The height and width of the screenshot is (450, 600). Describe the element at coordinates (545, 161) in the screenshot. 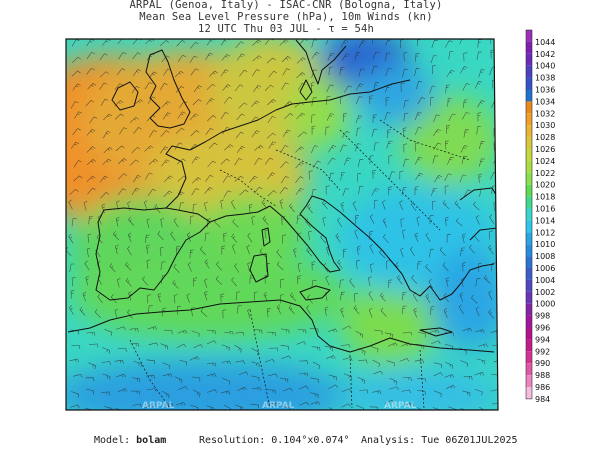

I see `colorbar-label: 1024` at that location.